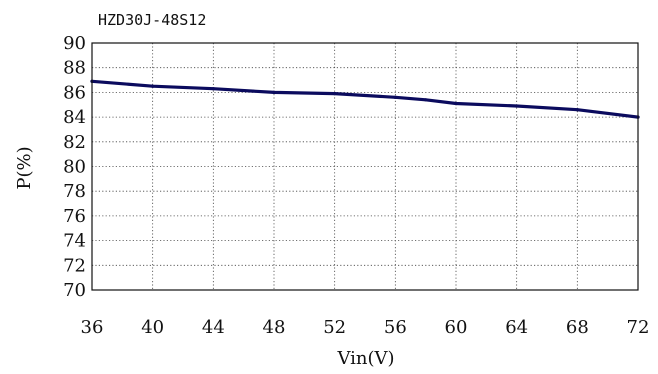  What do you see at coordinates (74, 191) in the screenshot?
I see `y-tick-label: 78` at bounding box center [74, 191].